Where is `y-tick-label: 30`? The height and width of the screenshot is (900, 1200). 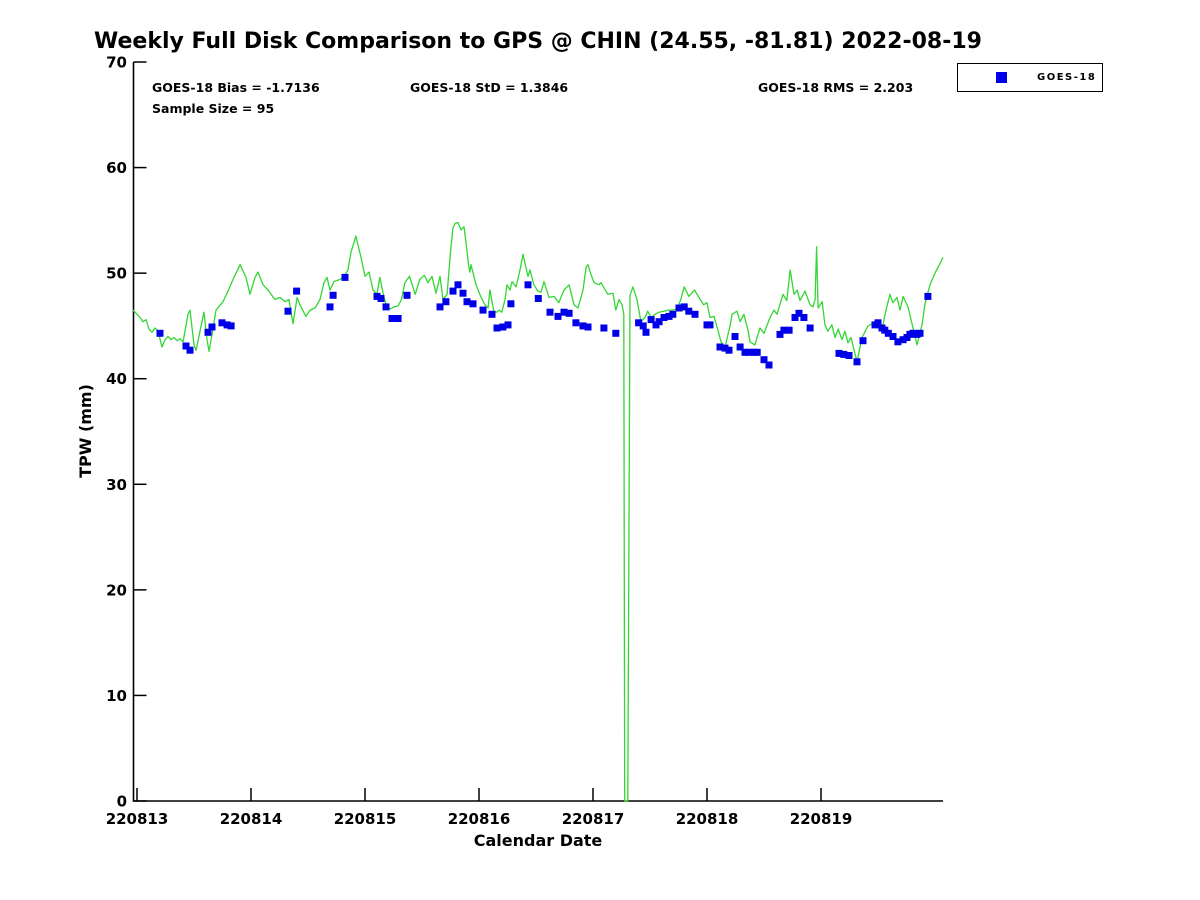 y-tick-label: 30 is located at coordinates (116, 485).